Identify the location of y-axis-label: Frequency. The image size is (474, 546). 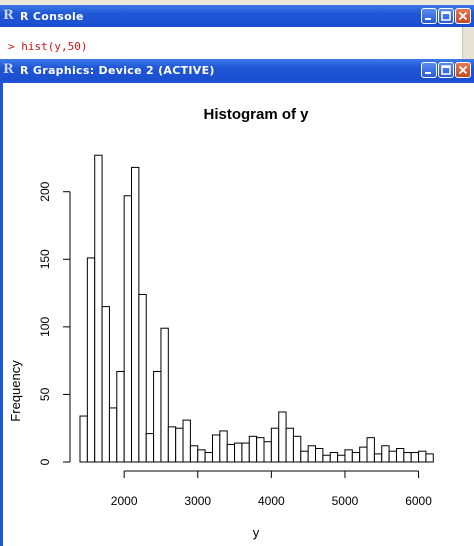
(15, 391).